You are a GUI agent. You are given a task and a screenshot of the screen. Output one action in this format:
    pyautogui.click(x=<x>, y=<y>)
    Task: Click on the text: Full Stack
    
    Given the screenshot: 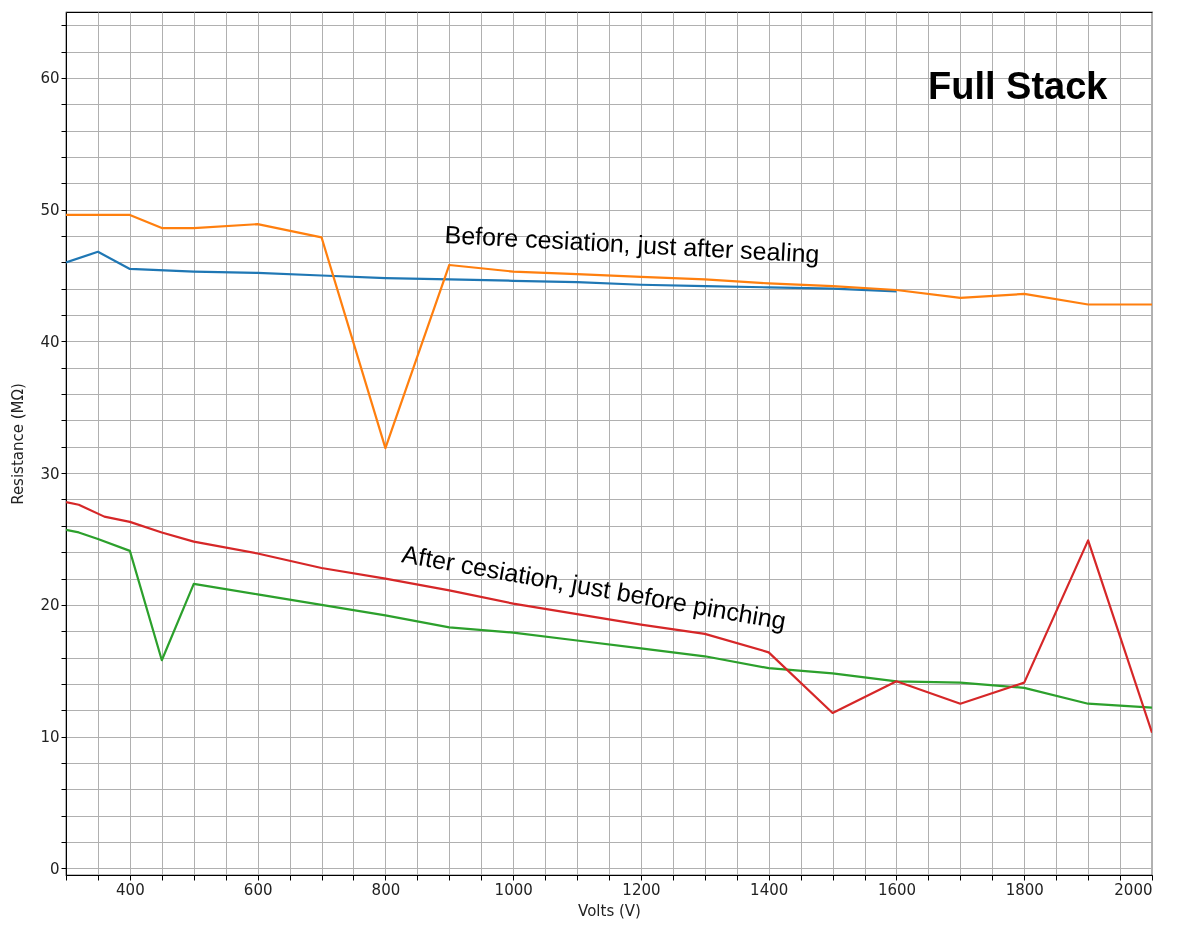 What is the action you would take?
    pyautogui.click(x=1018, y=86)
    